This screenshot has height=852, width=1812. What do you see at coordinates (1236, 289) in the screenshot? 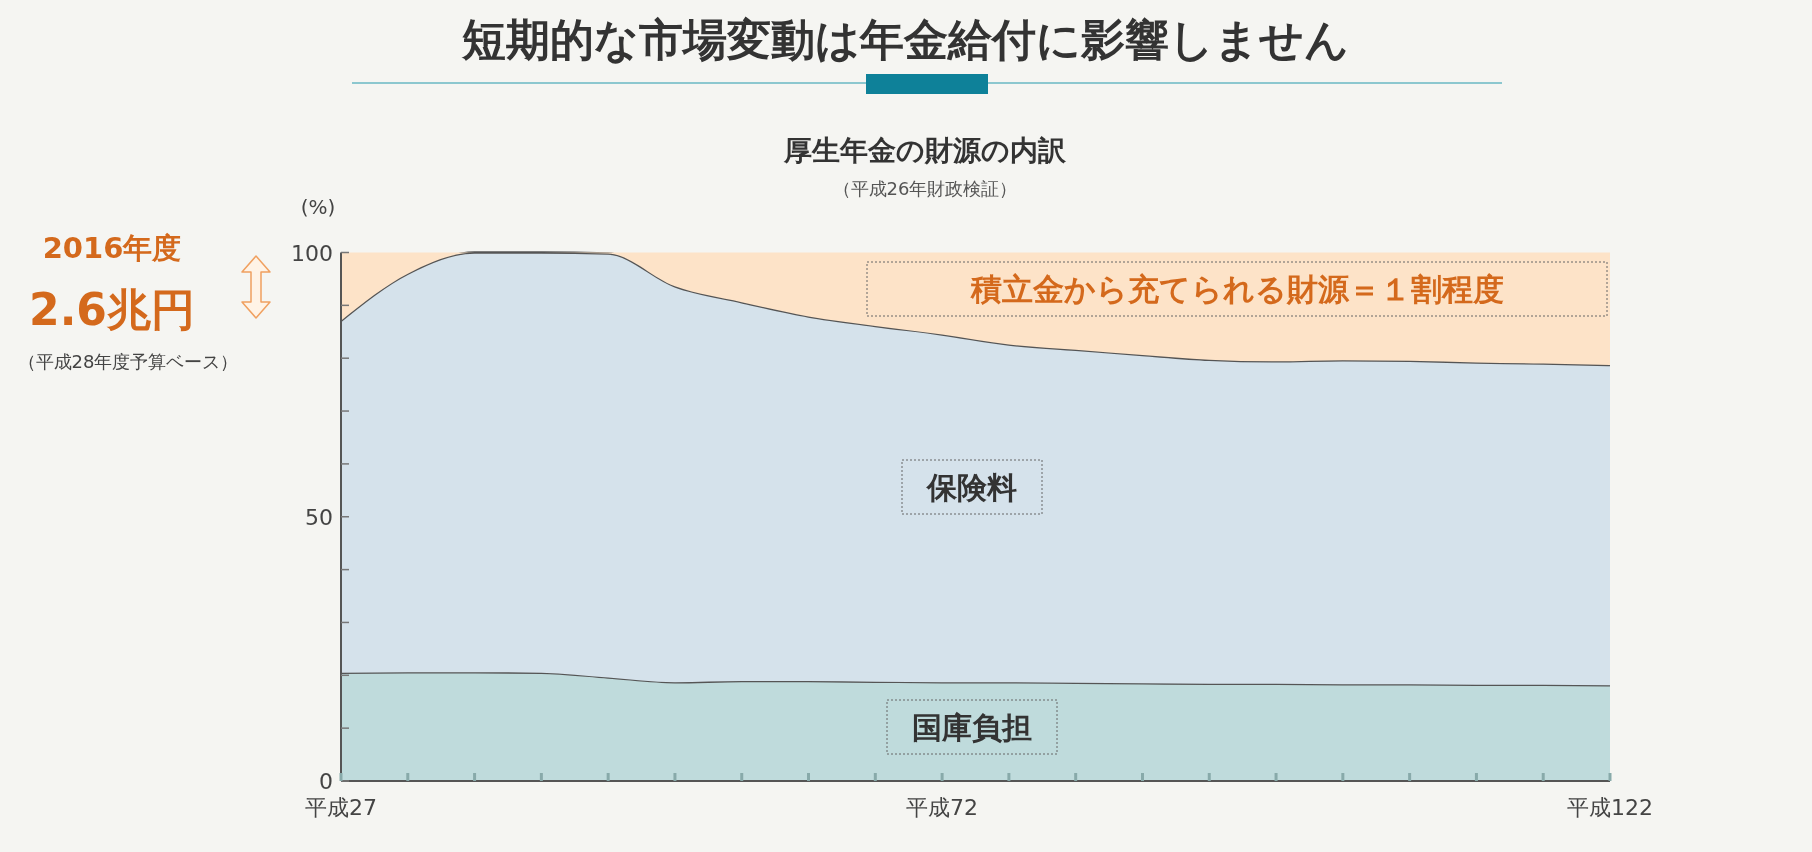
I see `series-label: 積立金から充てられる財源＝１割程度` at bounding box center [1236, 289].